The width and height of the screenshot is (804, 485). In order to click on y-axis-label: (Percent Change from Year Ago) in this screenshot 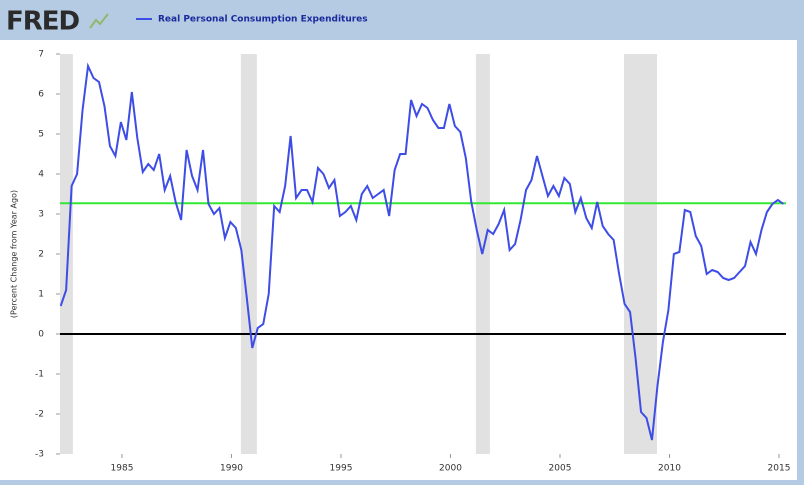, I will do `click(14, 254)`.